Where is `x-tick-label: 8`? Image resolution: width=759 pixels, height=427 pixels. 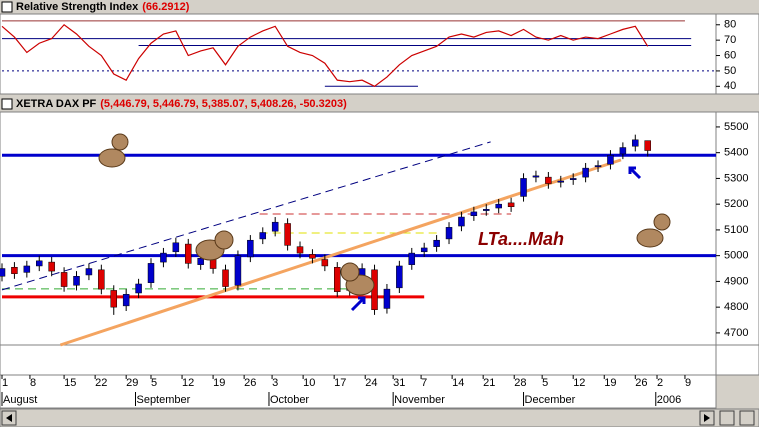 x-tick-label: 8 is located at coordinates (33, 383).